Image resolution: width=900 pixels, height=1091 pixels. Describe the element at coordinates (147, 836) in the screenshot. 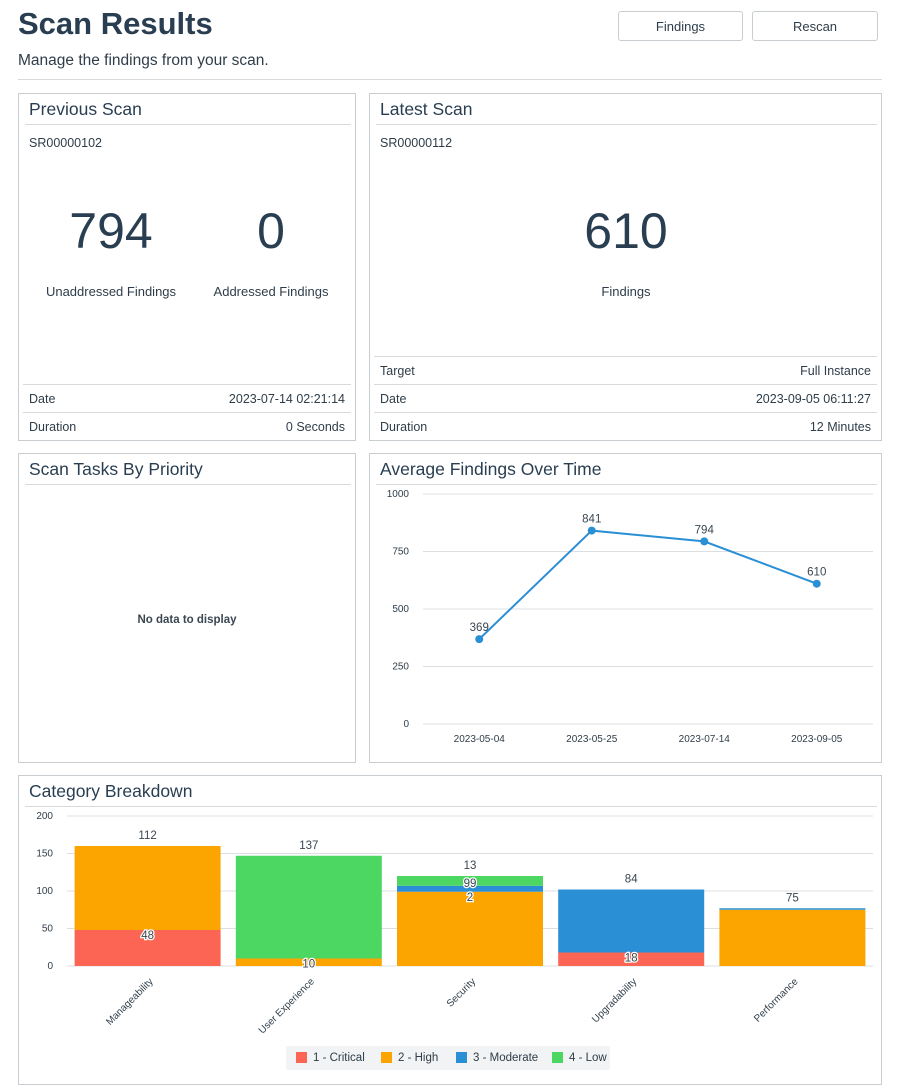

I see `data-label: 112` at that location.